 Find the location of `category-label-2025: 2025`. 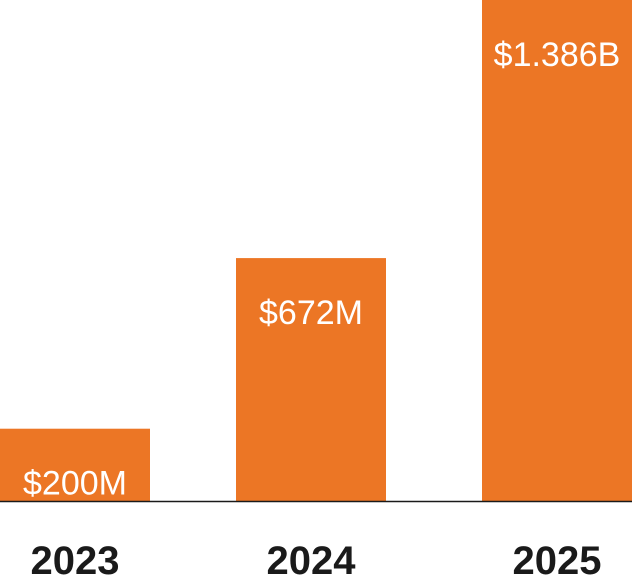

category-label-2025: 2025 is located at coordinates (557, 561).